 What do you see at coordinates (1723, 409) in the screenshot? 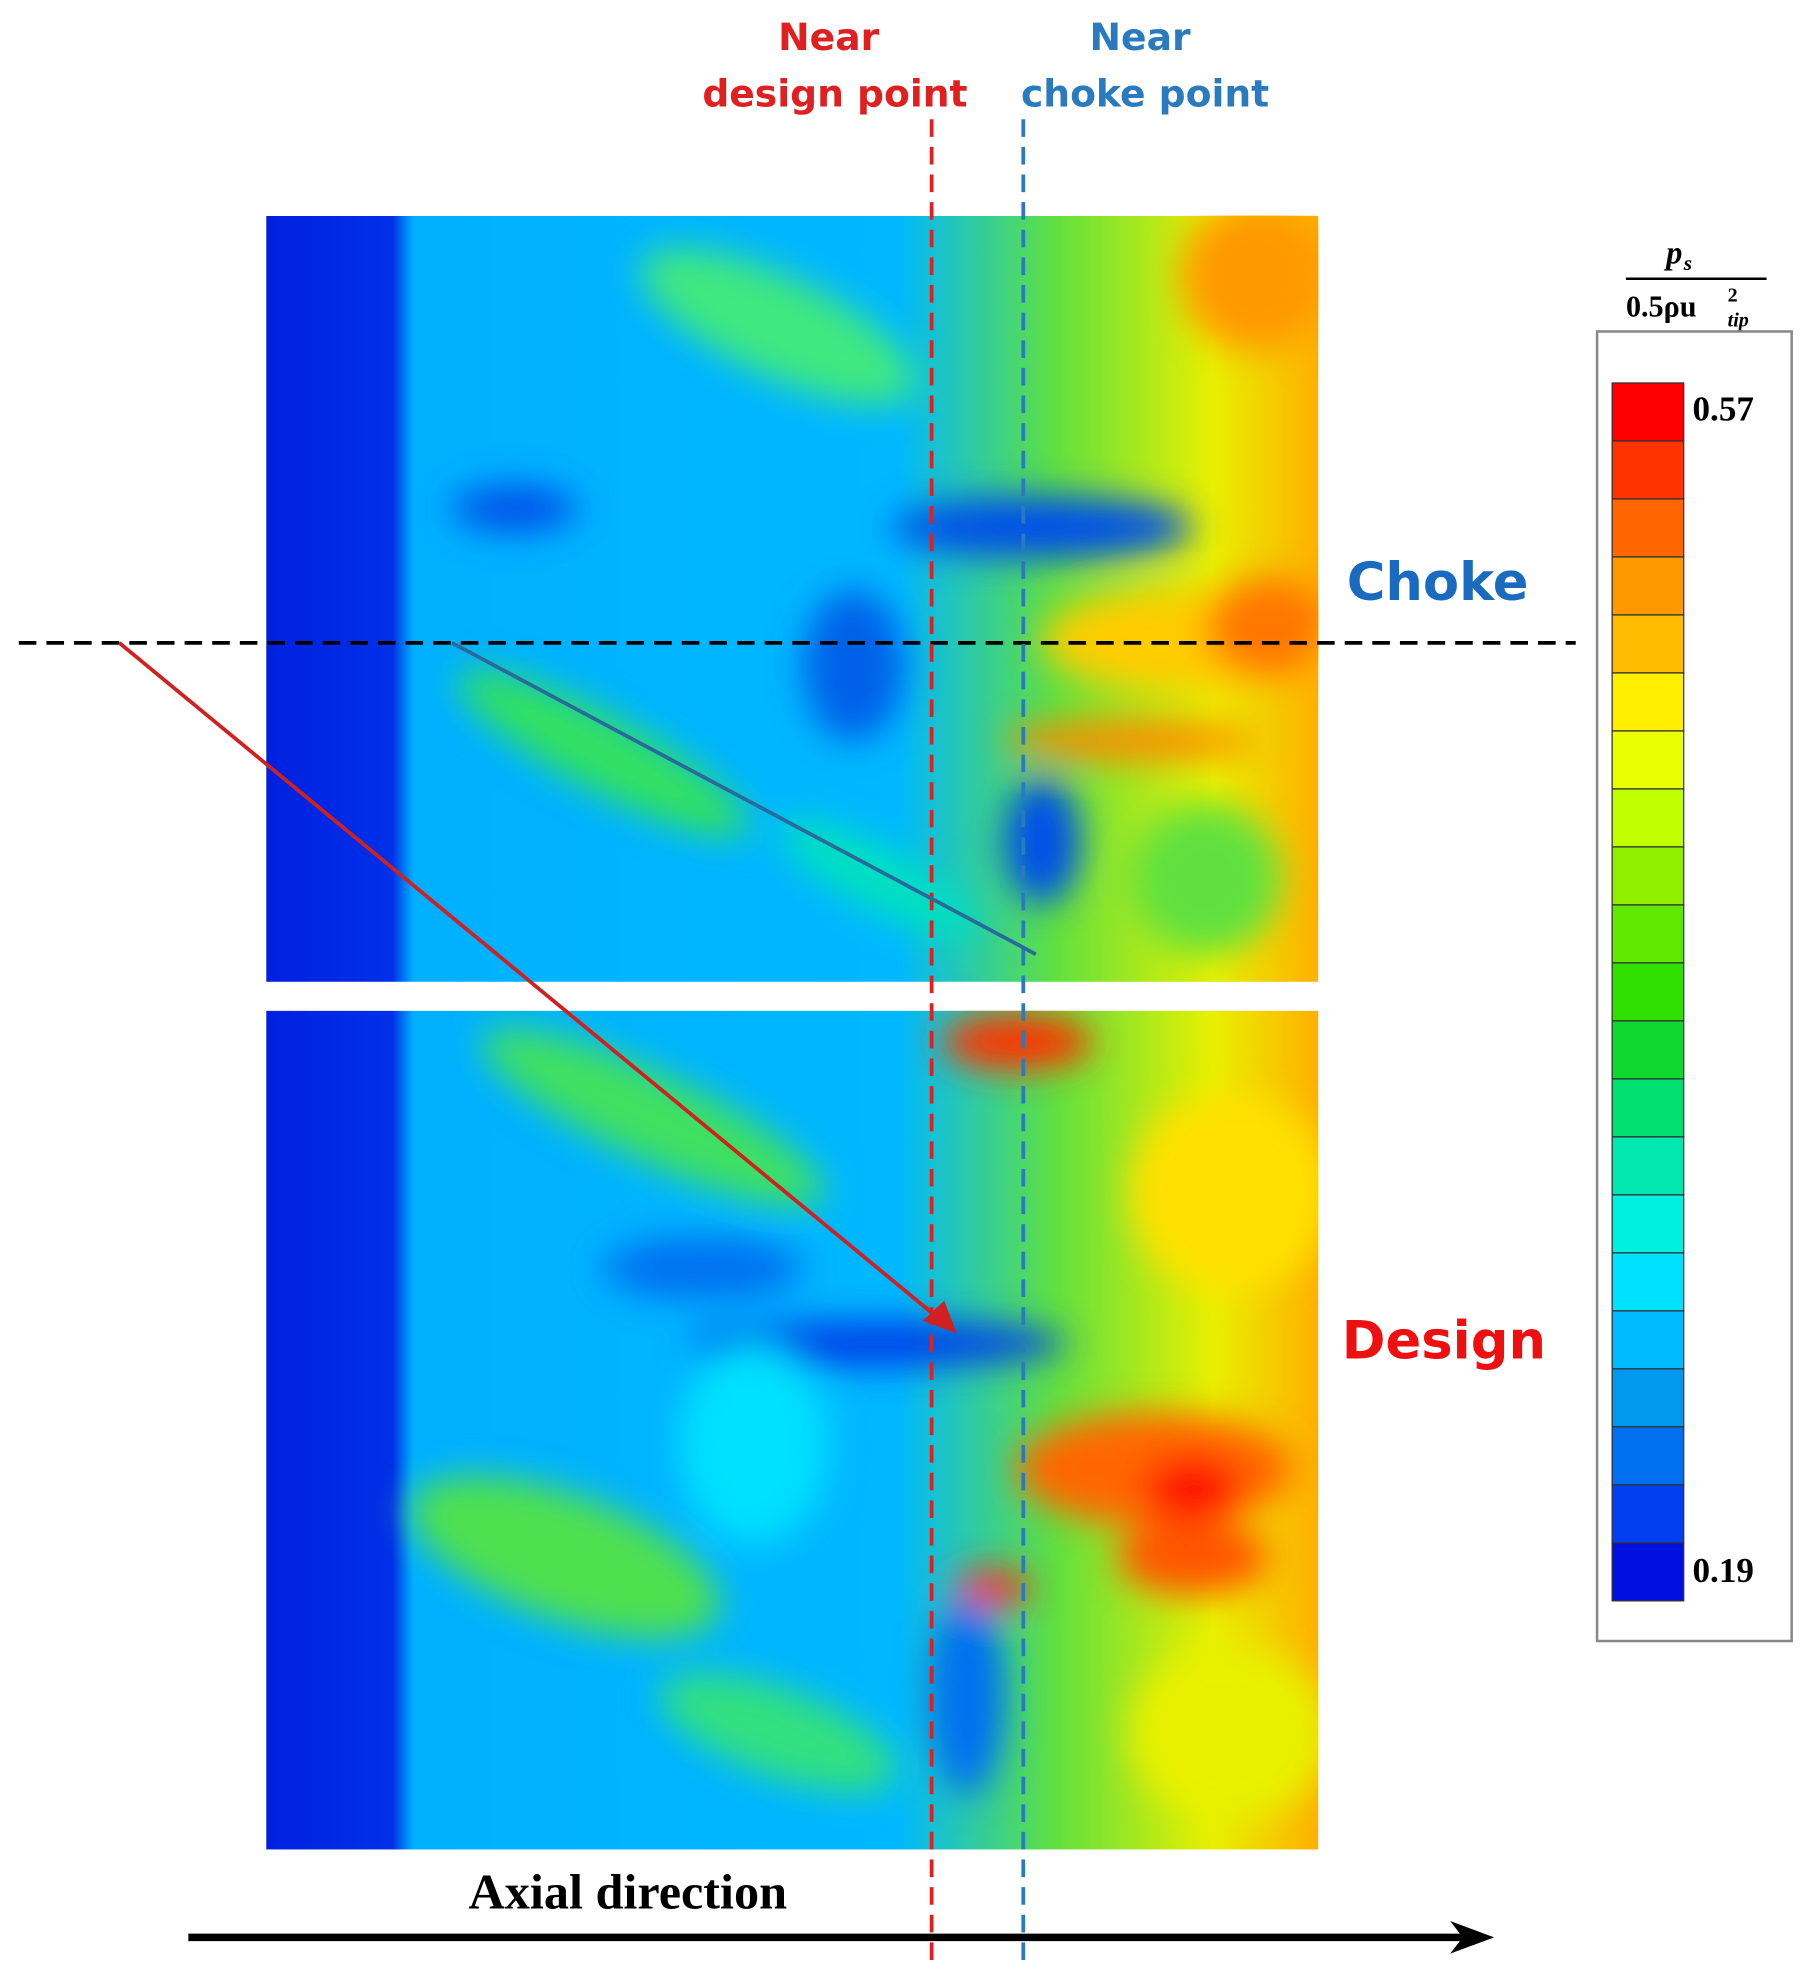
I see `colorbar-max: 0.57` at bounding box center [1723, 409].